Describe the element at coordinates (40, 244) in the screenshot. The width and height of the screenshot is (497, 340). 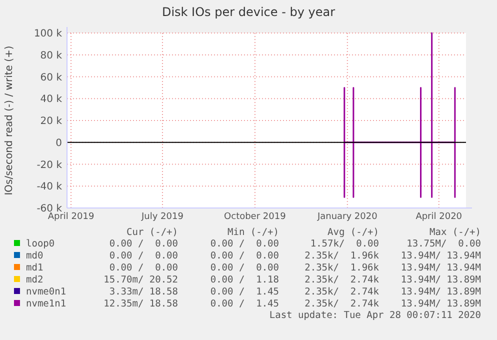
I see `legend-label: loop0` at that location.